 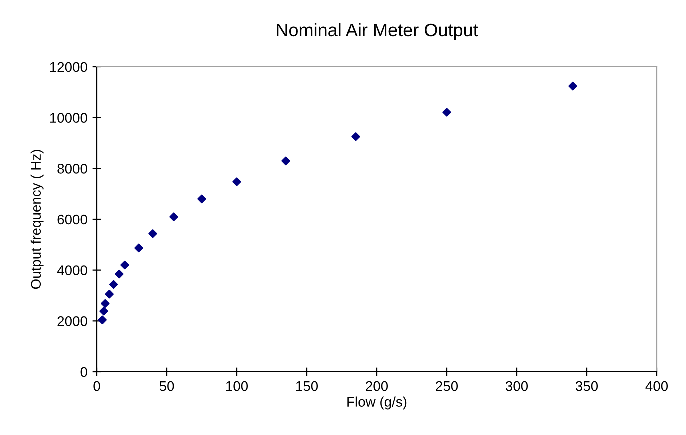 What do you see at coordinates (73, 321) in the screenshot?
I see `y-tick-label: 2000` at bounding box center [73, 321].